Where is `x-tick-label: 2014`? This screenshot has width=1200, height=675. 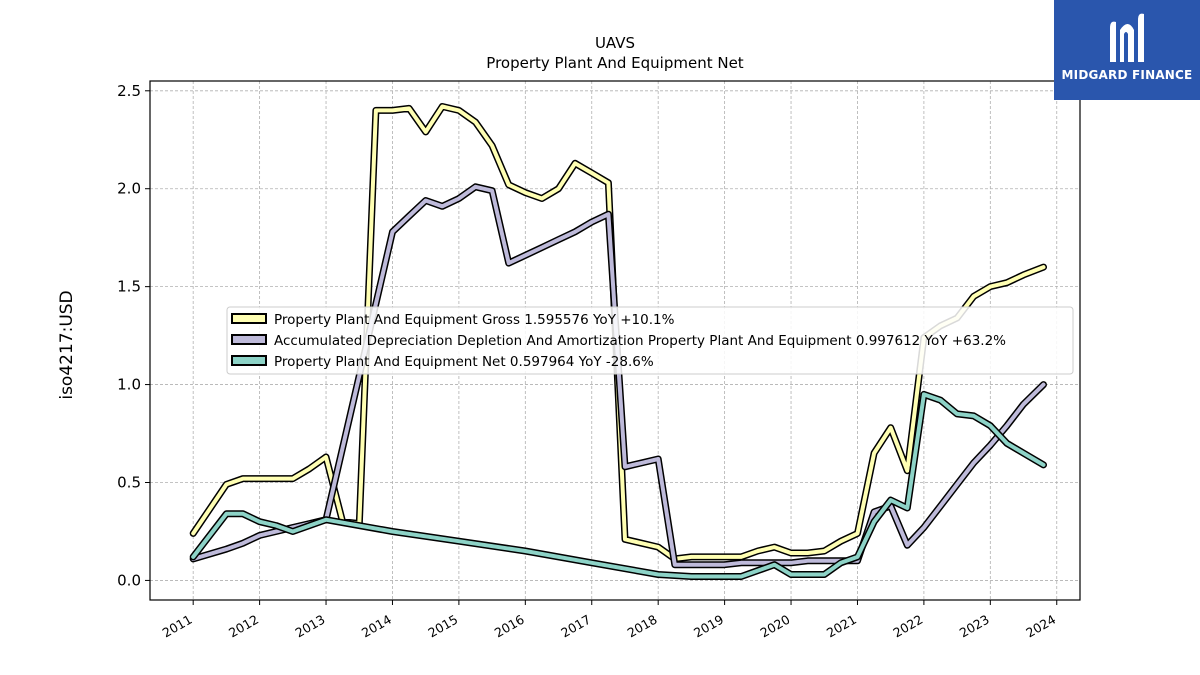
x-tick-label: 2014 is located at coordinates (376, 626).